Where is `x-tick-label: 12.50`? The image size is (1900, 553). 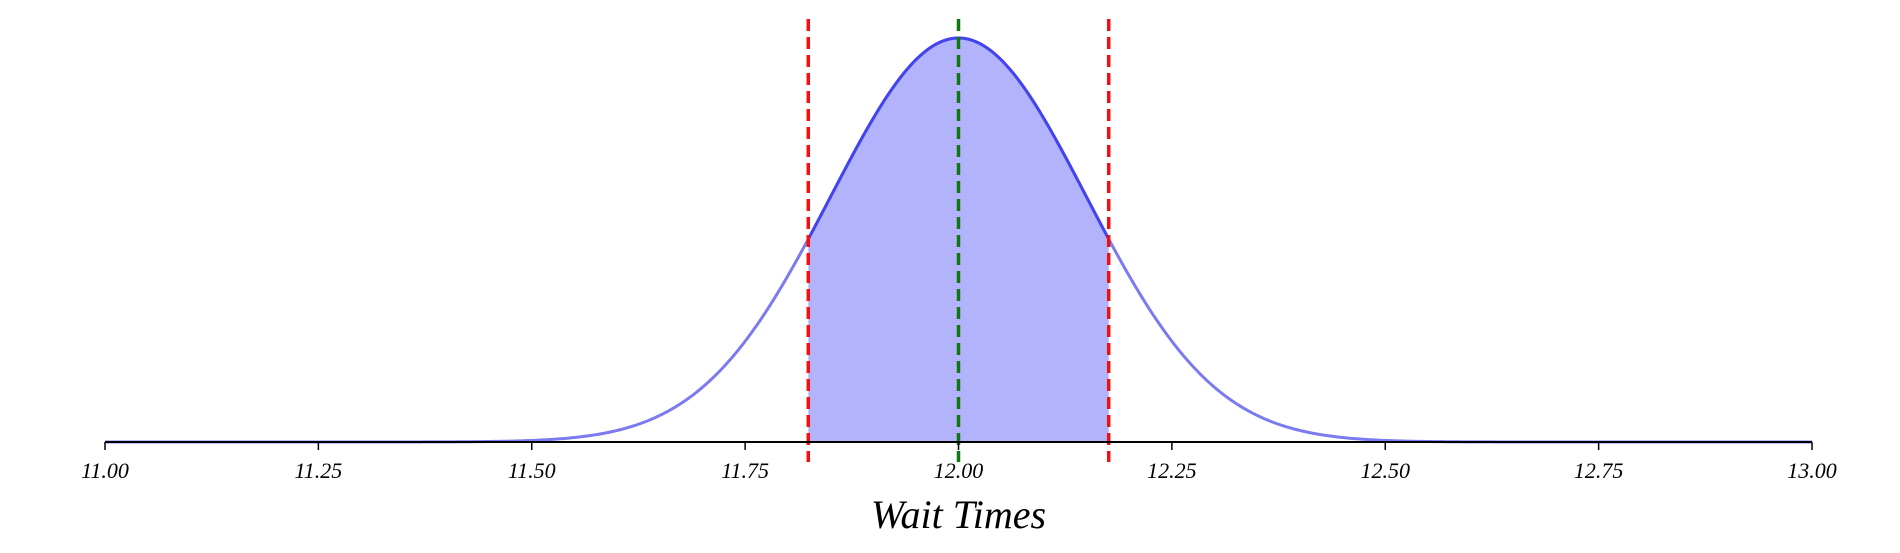
x-tick-label: 12.50 is located at coordinates (1386, 470).